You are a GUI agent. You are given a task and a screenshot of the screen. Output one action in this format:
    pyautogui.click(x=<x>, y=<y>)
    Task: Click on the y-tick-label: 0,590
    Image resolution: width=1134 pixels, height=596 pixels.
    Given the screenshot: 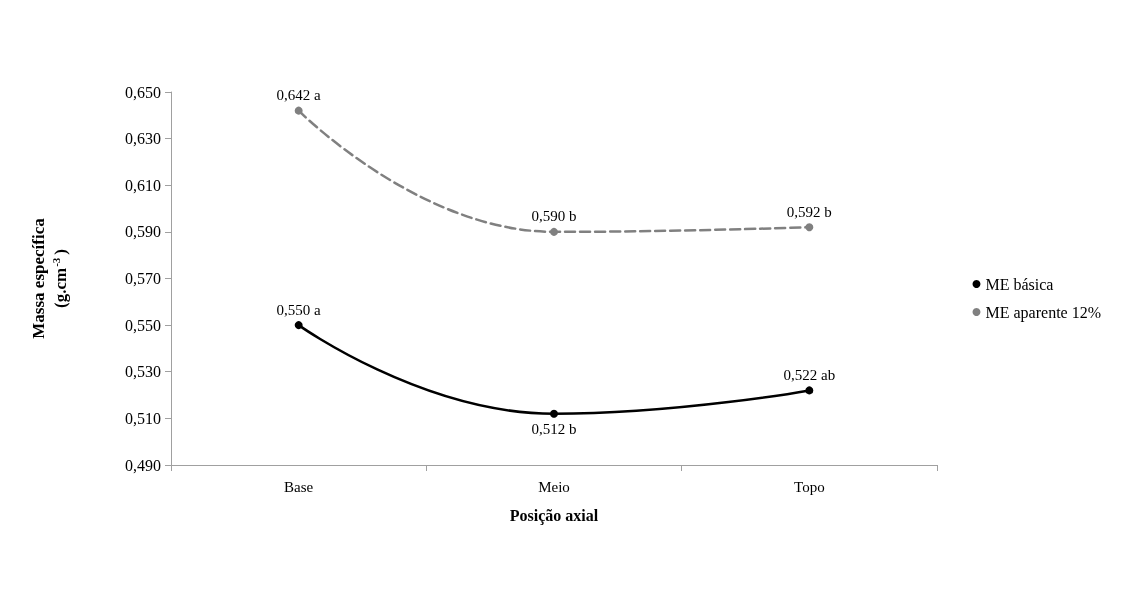 What is the action you would take?
    pyautogui.click(x=143, y=232)
    